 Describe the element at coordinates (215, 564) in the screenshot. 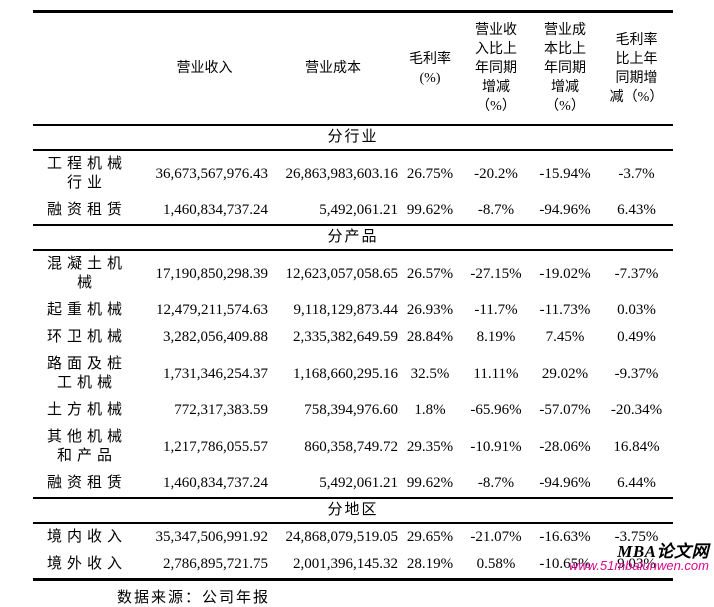

I see `revenue-cell: 2,786,895,721.75` at that location.